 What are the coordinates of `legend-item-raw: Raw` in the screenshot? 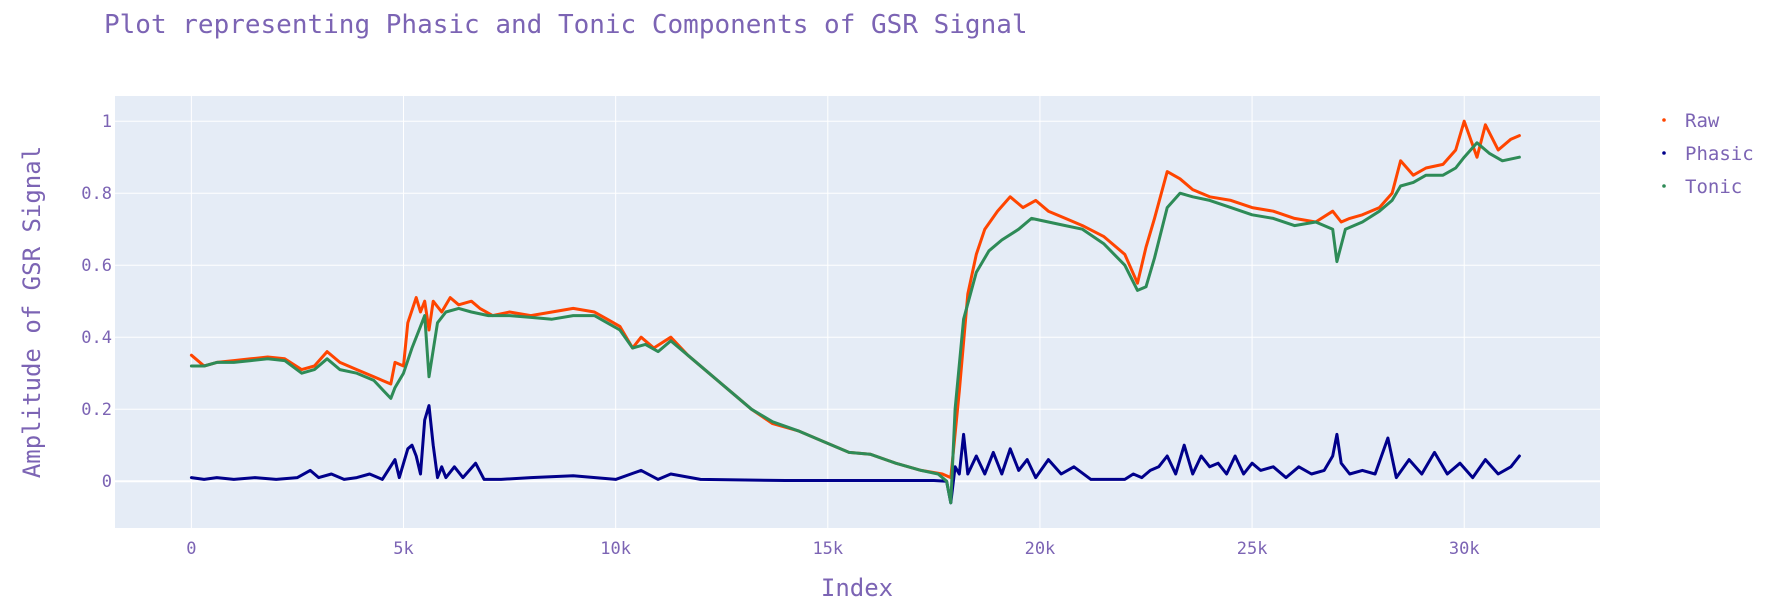 It's located at (1691, 121).